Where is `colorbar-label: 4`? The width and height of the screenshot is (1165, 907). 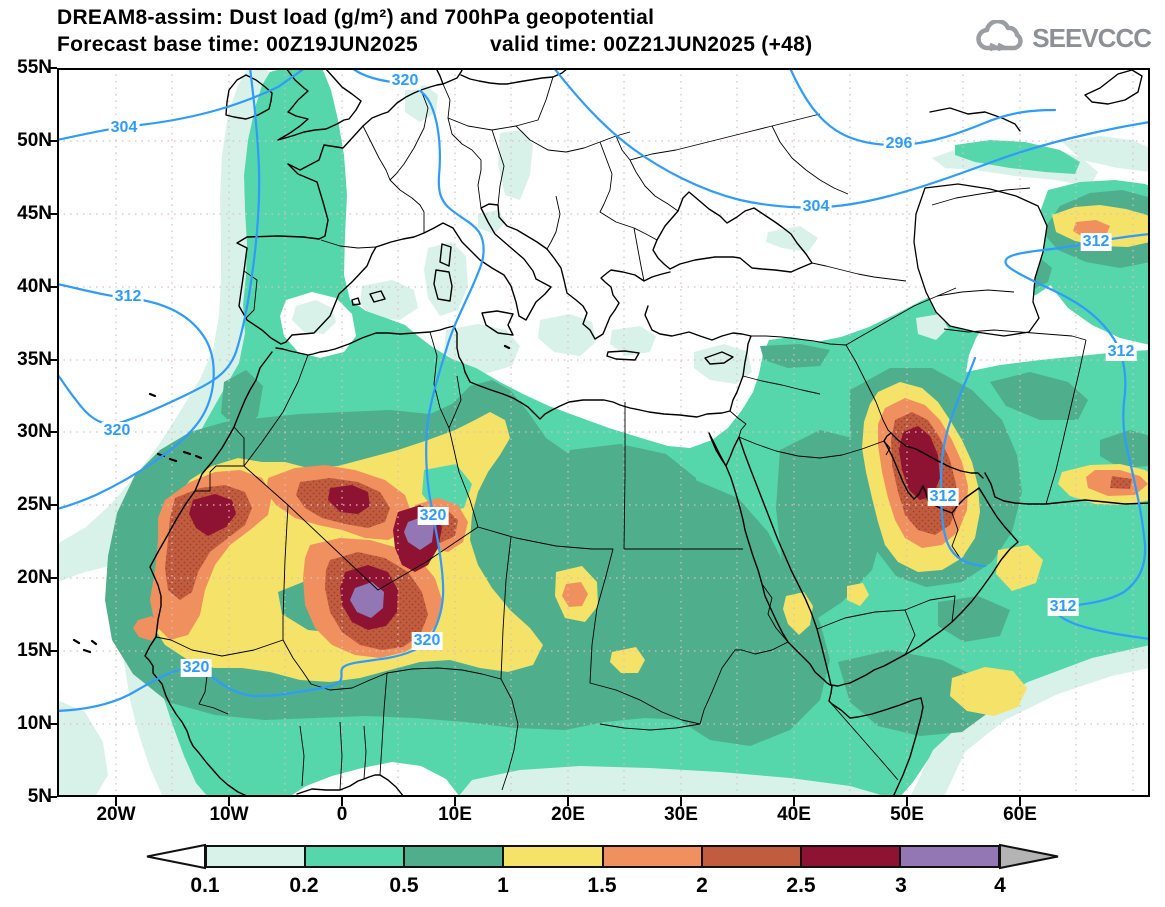 colorbar-label: 4 is located at coordinates (1000, 885).